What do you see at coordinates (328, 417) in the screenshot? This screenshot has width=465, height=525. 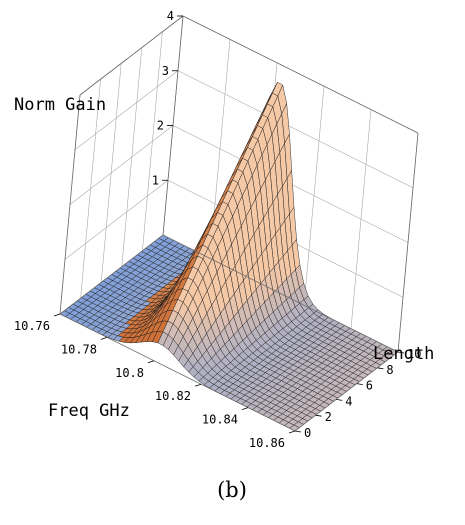 I see `y-tick-label: 2` at bounding box center [328, 417].